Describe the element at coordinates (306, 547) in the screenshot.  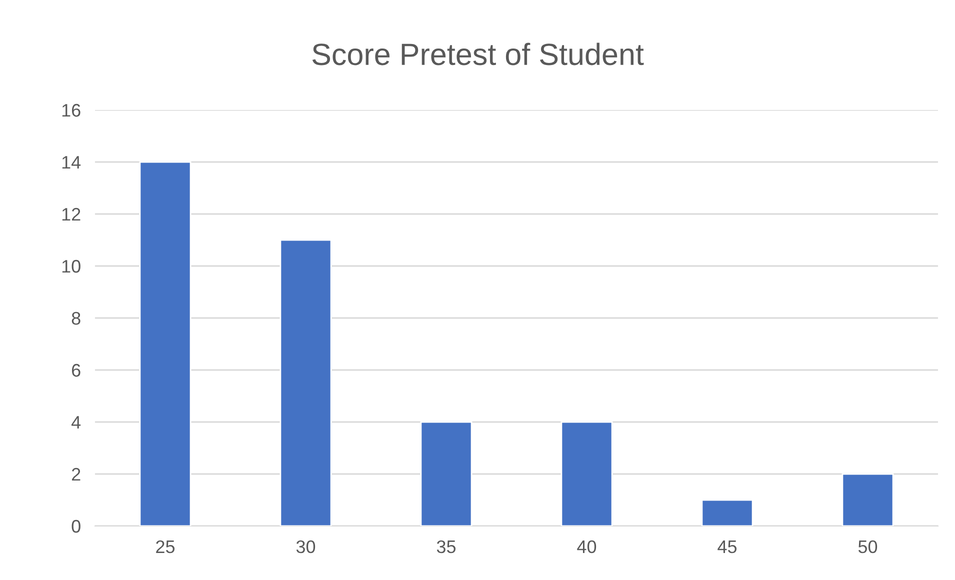
I see `x-tick-label: 30` at that location.